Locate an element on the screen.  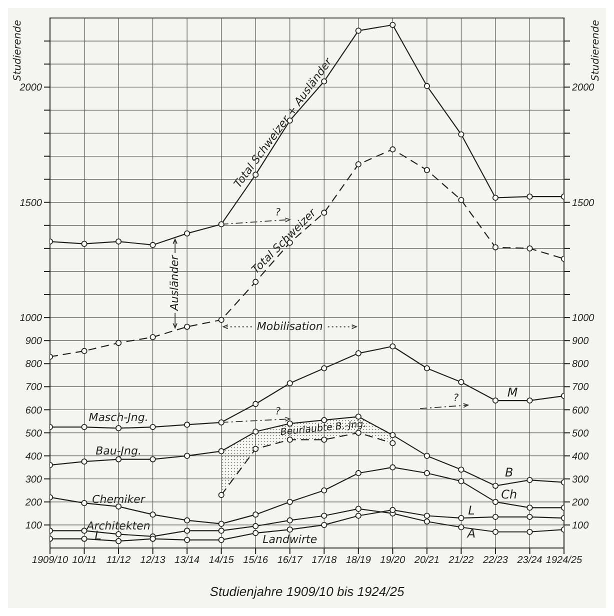
y2-tick-label: 800 is located at coordinates (581, 364).